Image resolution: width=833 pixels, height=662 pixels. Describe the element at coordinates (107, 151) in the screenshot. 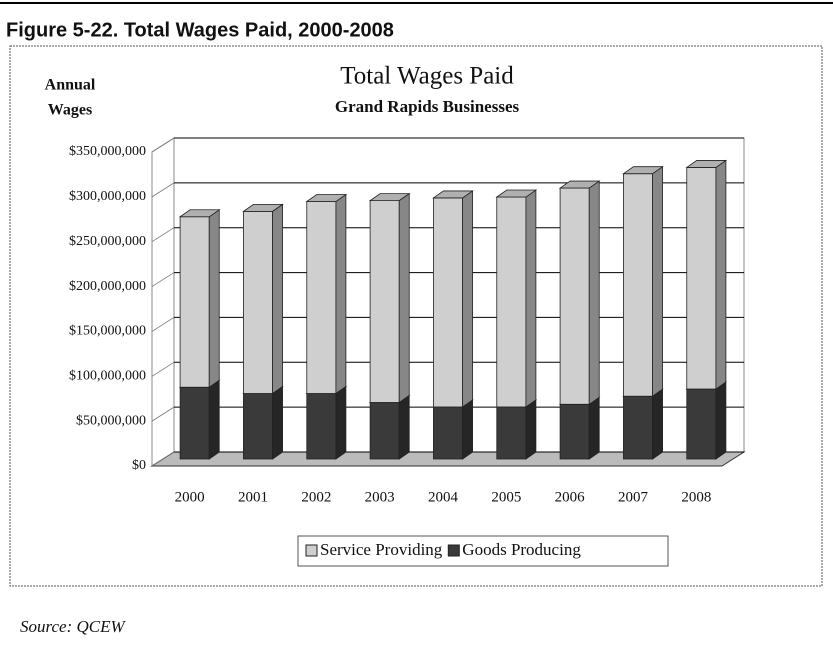

I see `y-tick-label: $350,000,000` at that location.